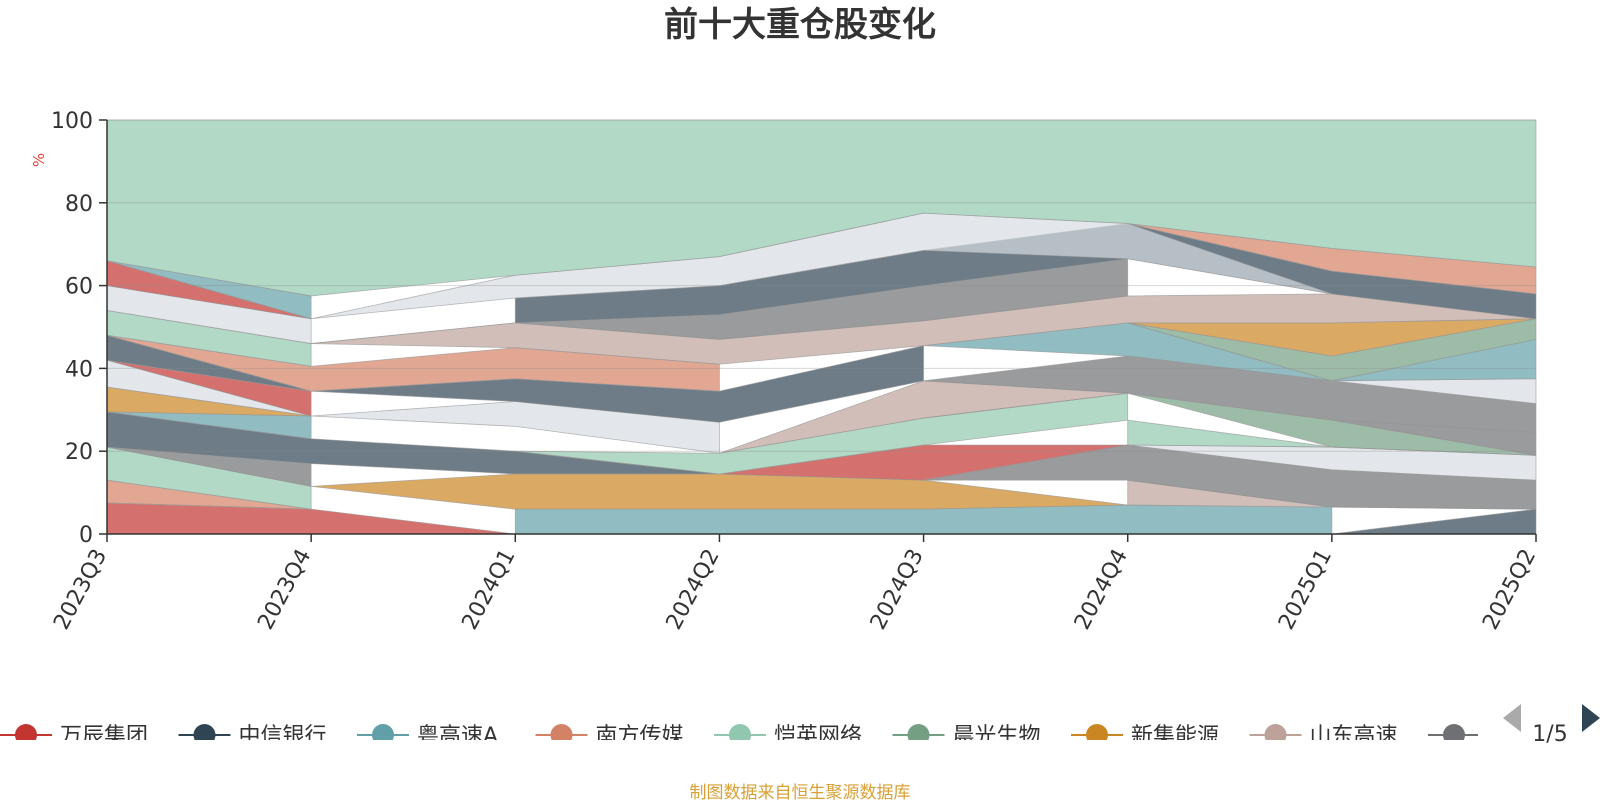 The height and width of the screenshot is (804, 1600). Describe the element at coordinates (79, 452) in the screenshot. I see `y-tick-label: 20` at that location.